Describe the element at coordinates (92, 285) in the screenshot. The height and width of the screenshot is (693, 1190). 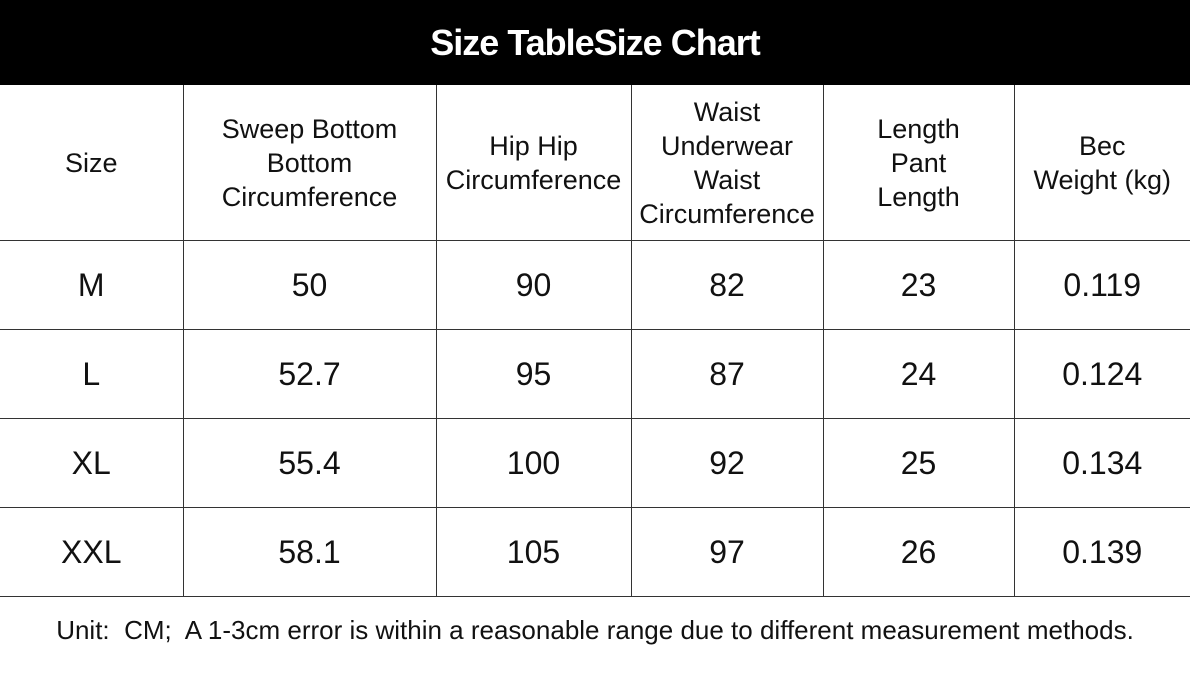
I see `size-cell: M` at that location.